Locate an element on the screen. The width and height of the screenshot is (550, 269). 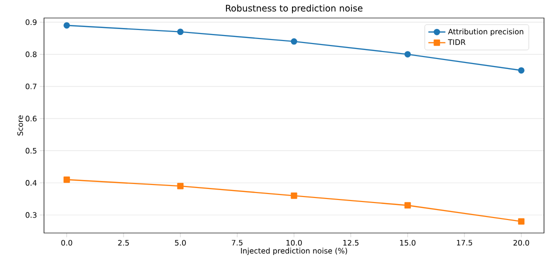
chart-title: Robustness to prediction noise is located at coordinates (294, 9).